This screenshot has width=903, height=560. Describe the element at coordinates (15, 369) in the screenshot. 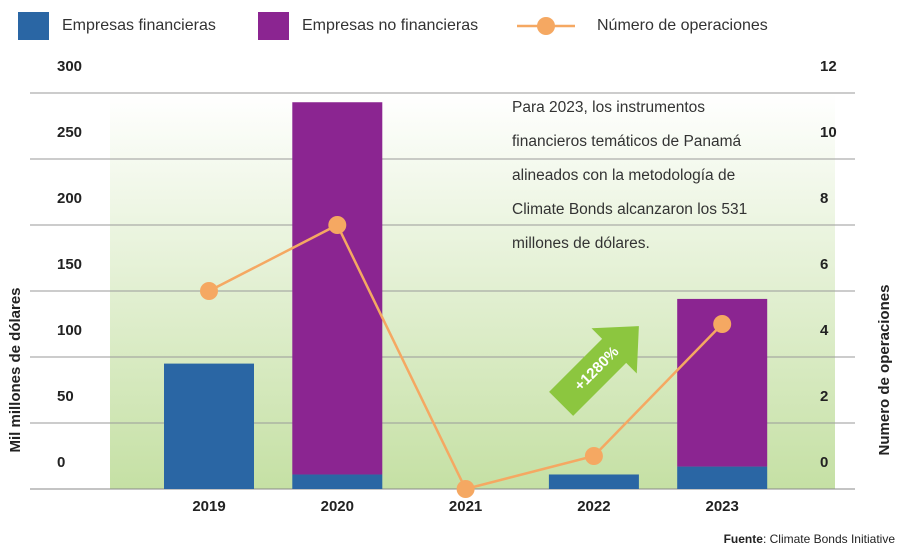

I see `y-axis-label: Mil millones de dólares` at that location.